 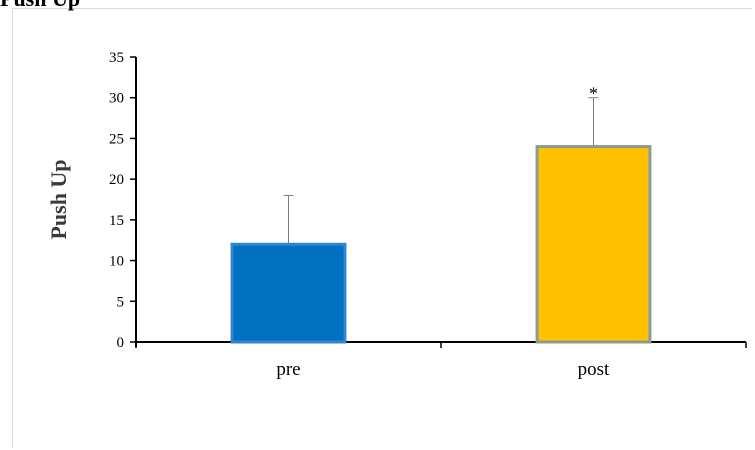 I want to click on bar-pre, so click(x=288, y=293).